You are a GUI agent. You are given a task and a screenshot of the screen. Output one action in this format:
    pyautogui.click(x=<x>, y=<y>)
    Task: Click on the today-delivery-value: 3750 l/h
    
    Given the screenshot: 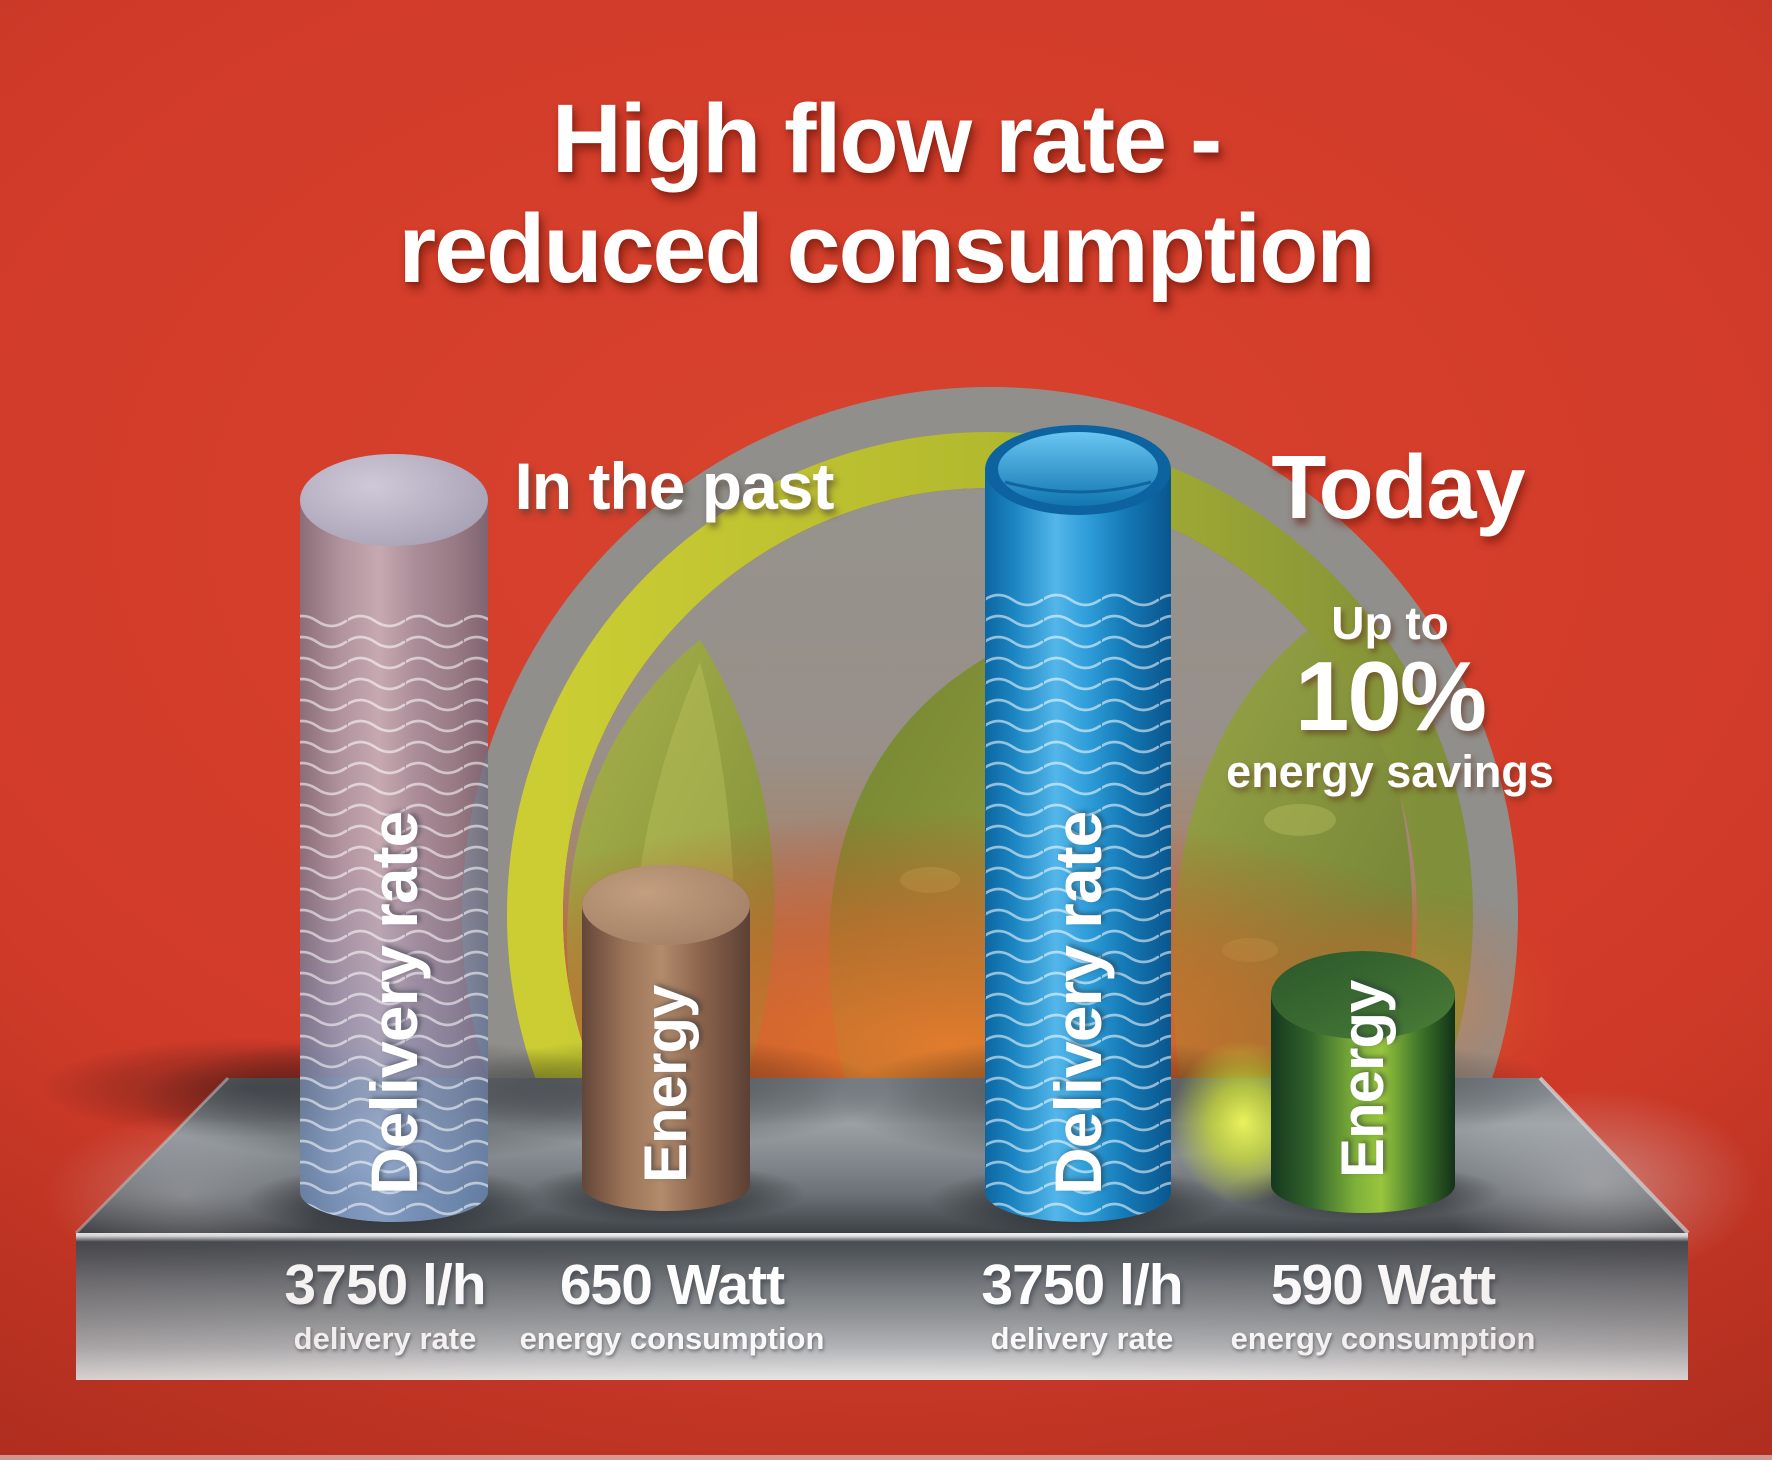 What is the action you would take?
    pyautogui.click(x=1082, y=1285)
    